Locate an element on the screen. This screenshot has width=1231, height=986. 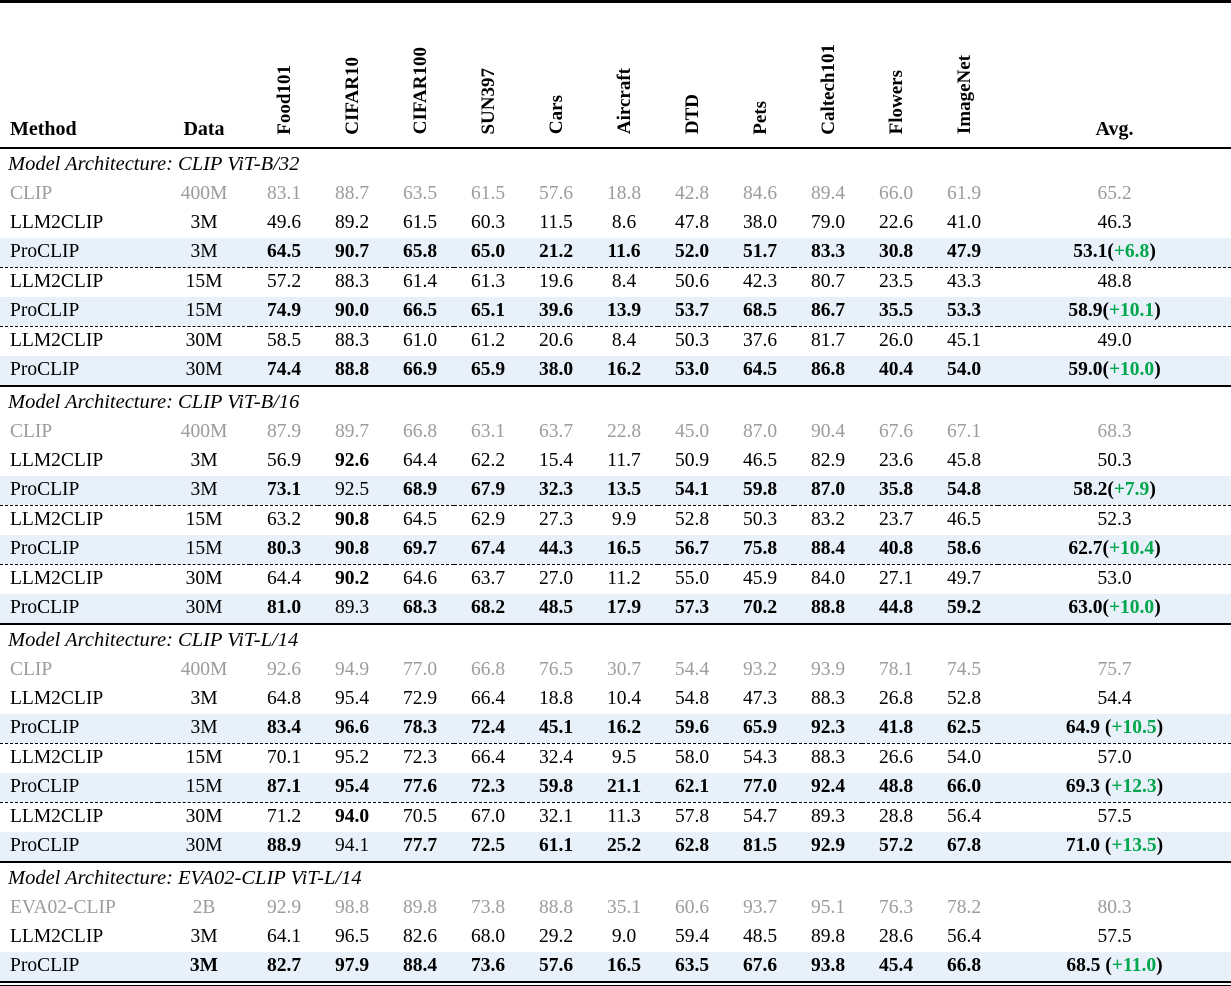
cell-cifar100: 64.5 is located at coordinates (420, 520).